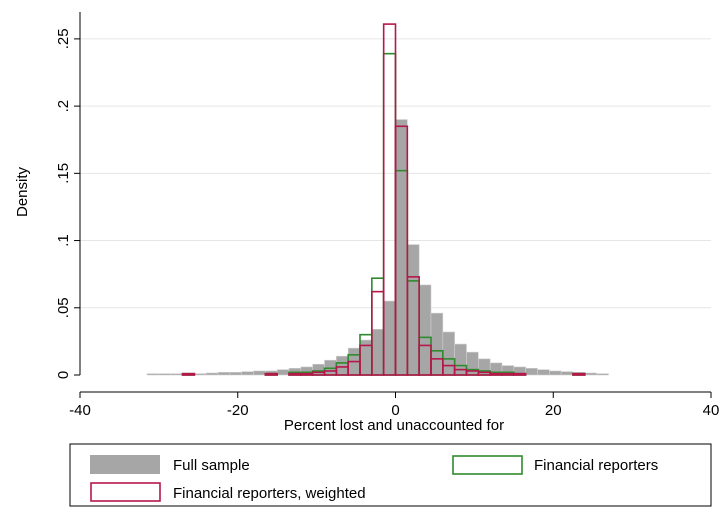 The image size is (723, 510). Describe the element at coordinates (125, 492) in the screenshot. I see `legend-swatch-financial-reporters-weighted` at that location.